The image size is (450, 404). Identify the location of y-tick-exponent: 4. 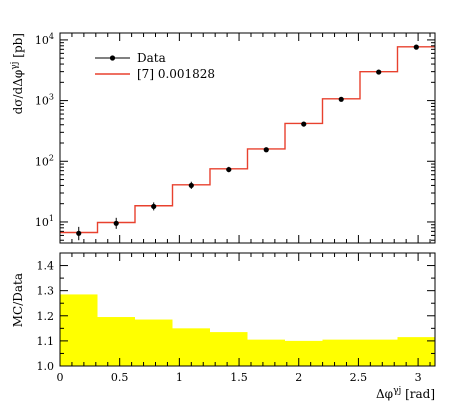
(51, 36).